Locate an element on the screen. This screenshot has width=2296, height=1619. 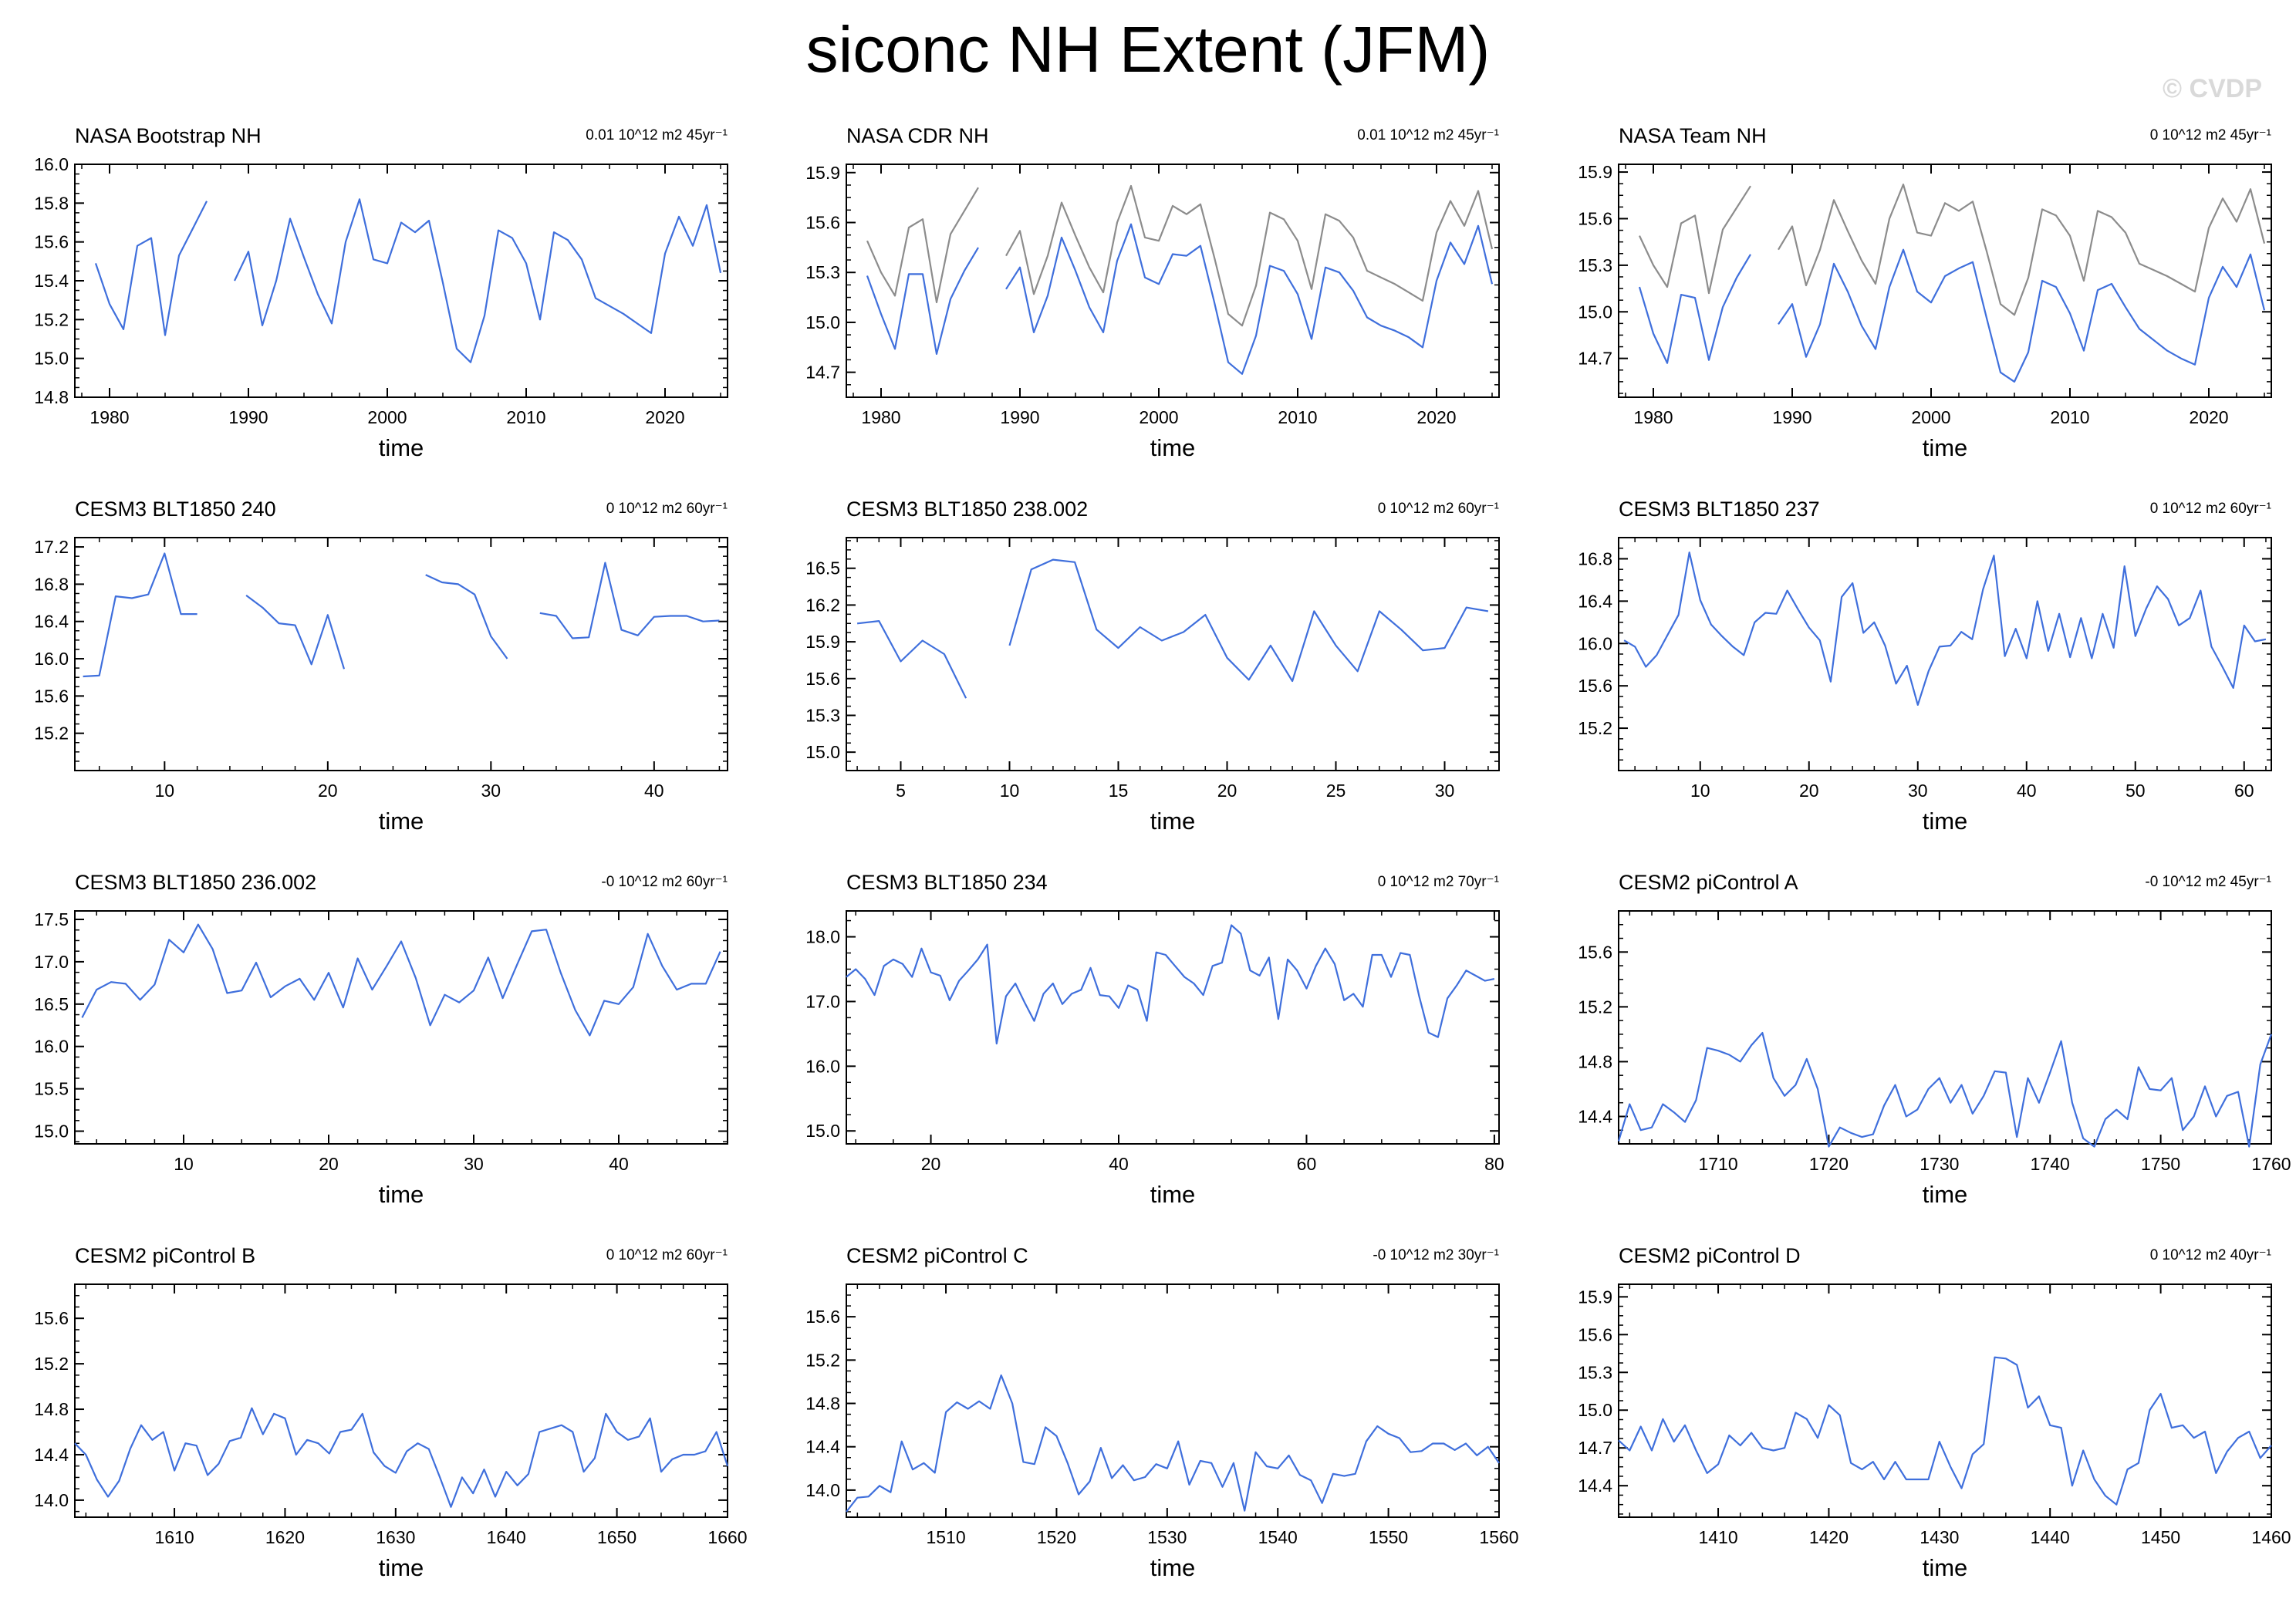
x-tick-label: 25 is located at coordinates (1336, 791).